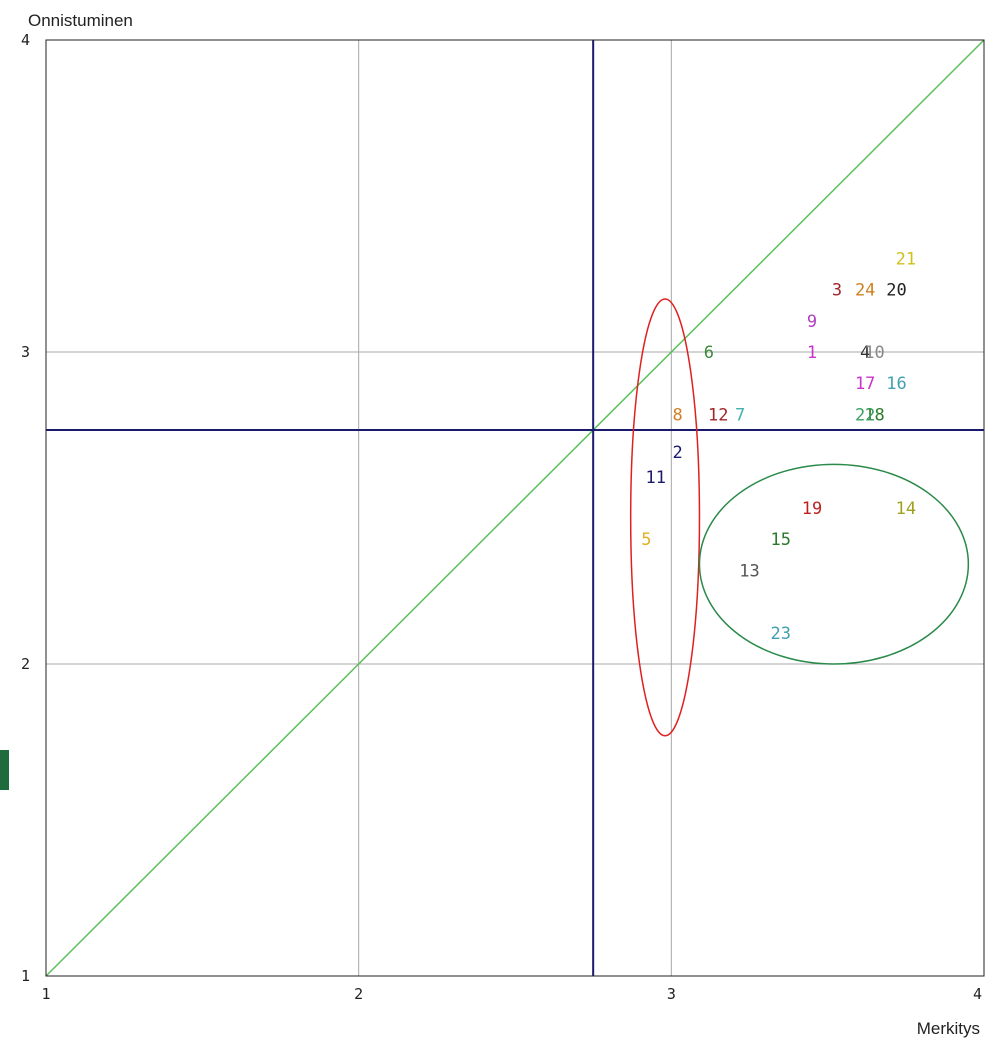 This screenshot has height=1040, width=987. Describe the element at coordinates (781, 634) in the screenshot. I see `data-point-23: 23` at that location.